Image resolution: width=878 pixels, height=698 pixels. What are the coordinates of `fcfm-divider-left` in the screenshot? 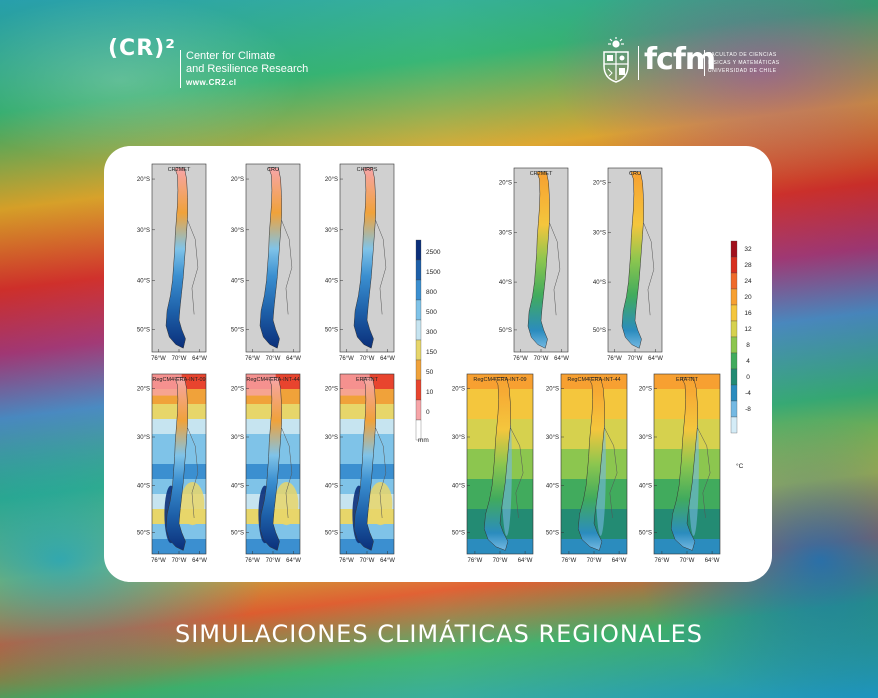 It's located at (638, 63).